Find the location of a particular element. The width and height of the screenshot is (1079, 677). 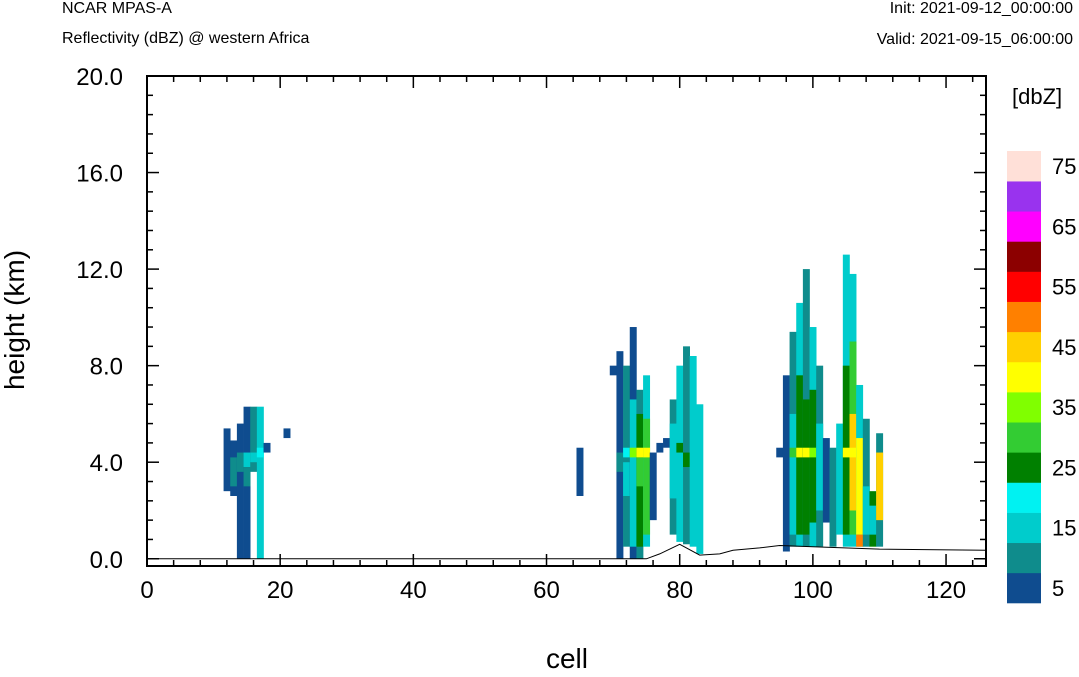

colorbar-label: 25 is located at coordinates (1064, 467).